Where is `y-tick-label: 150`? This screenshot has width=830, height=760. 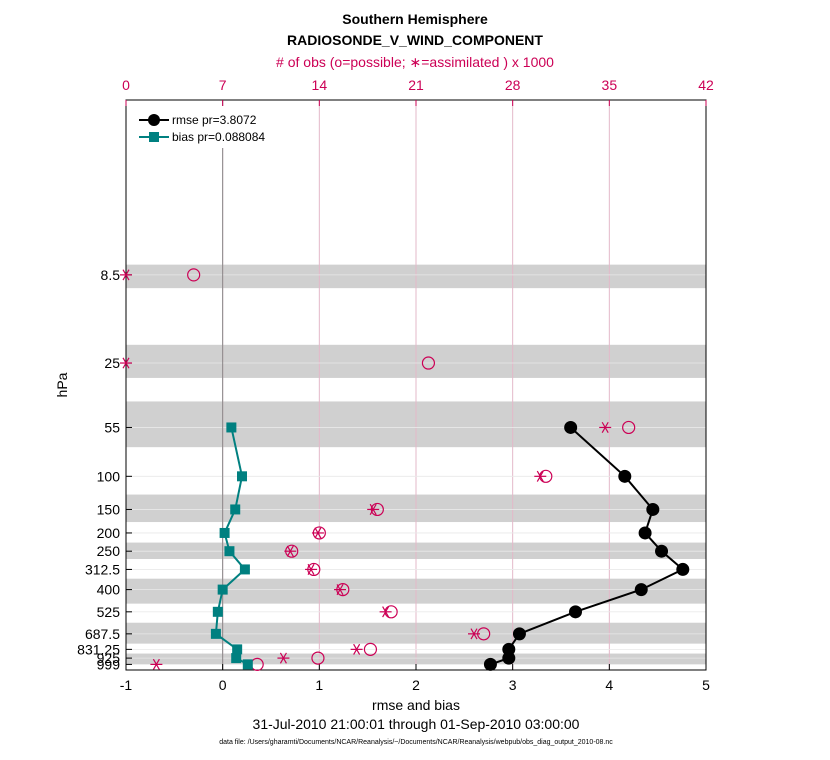
y-tick-label: 150 is located at coordinates (109, 509).